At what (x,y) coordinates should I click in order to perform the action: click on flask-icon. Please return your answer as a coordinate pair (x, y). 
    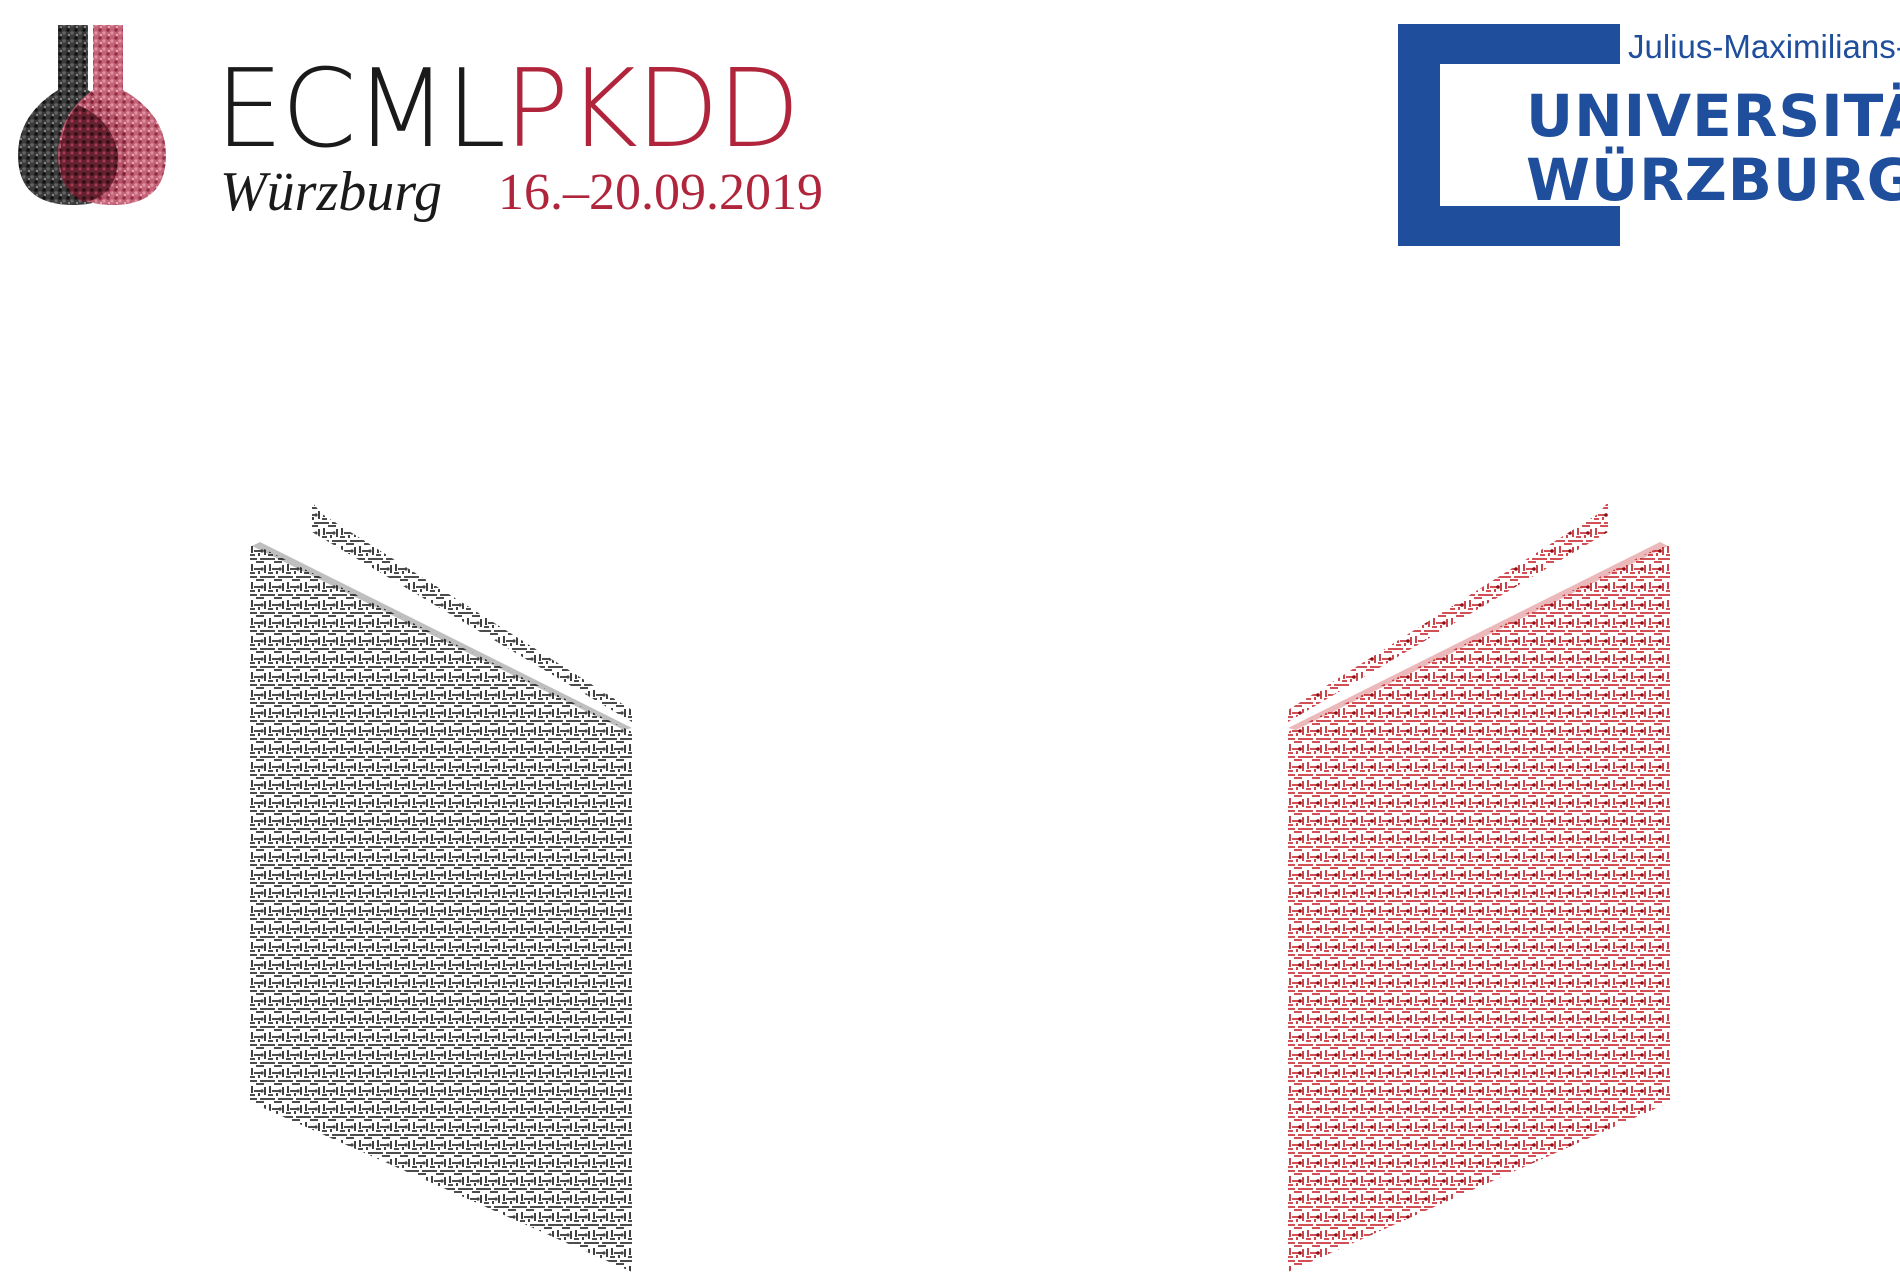
    Looking at the image, I should click on (92, 115).